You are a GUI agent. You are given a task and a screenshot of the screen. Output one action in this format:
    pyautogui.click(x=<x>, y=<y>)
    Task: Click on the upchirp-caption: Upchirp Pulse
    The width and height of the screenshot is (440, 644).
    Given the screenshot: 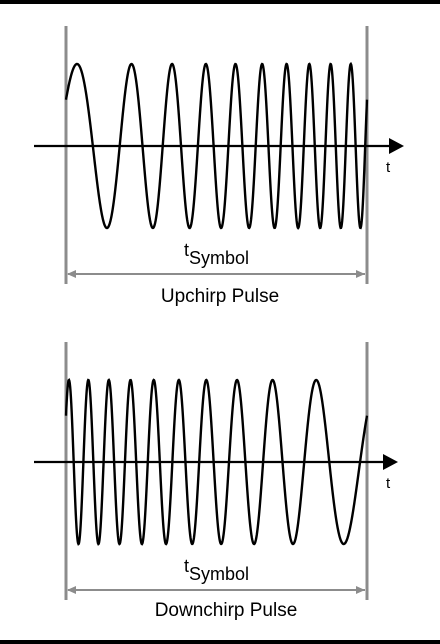 What is the action you would take?
    pyautogui.click(x=220, y=296)
    